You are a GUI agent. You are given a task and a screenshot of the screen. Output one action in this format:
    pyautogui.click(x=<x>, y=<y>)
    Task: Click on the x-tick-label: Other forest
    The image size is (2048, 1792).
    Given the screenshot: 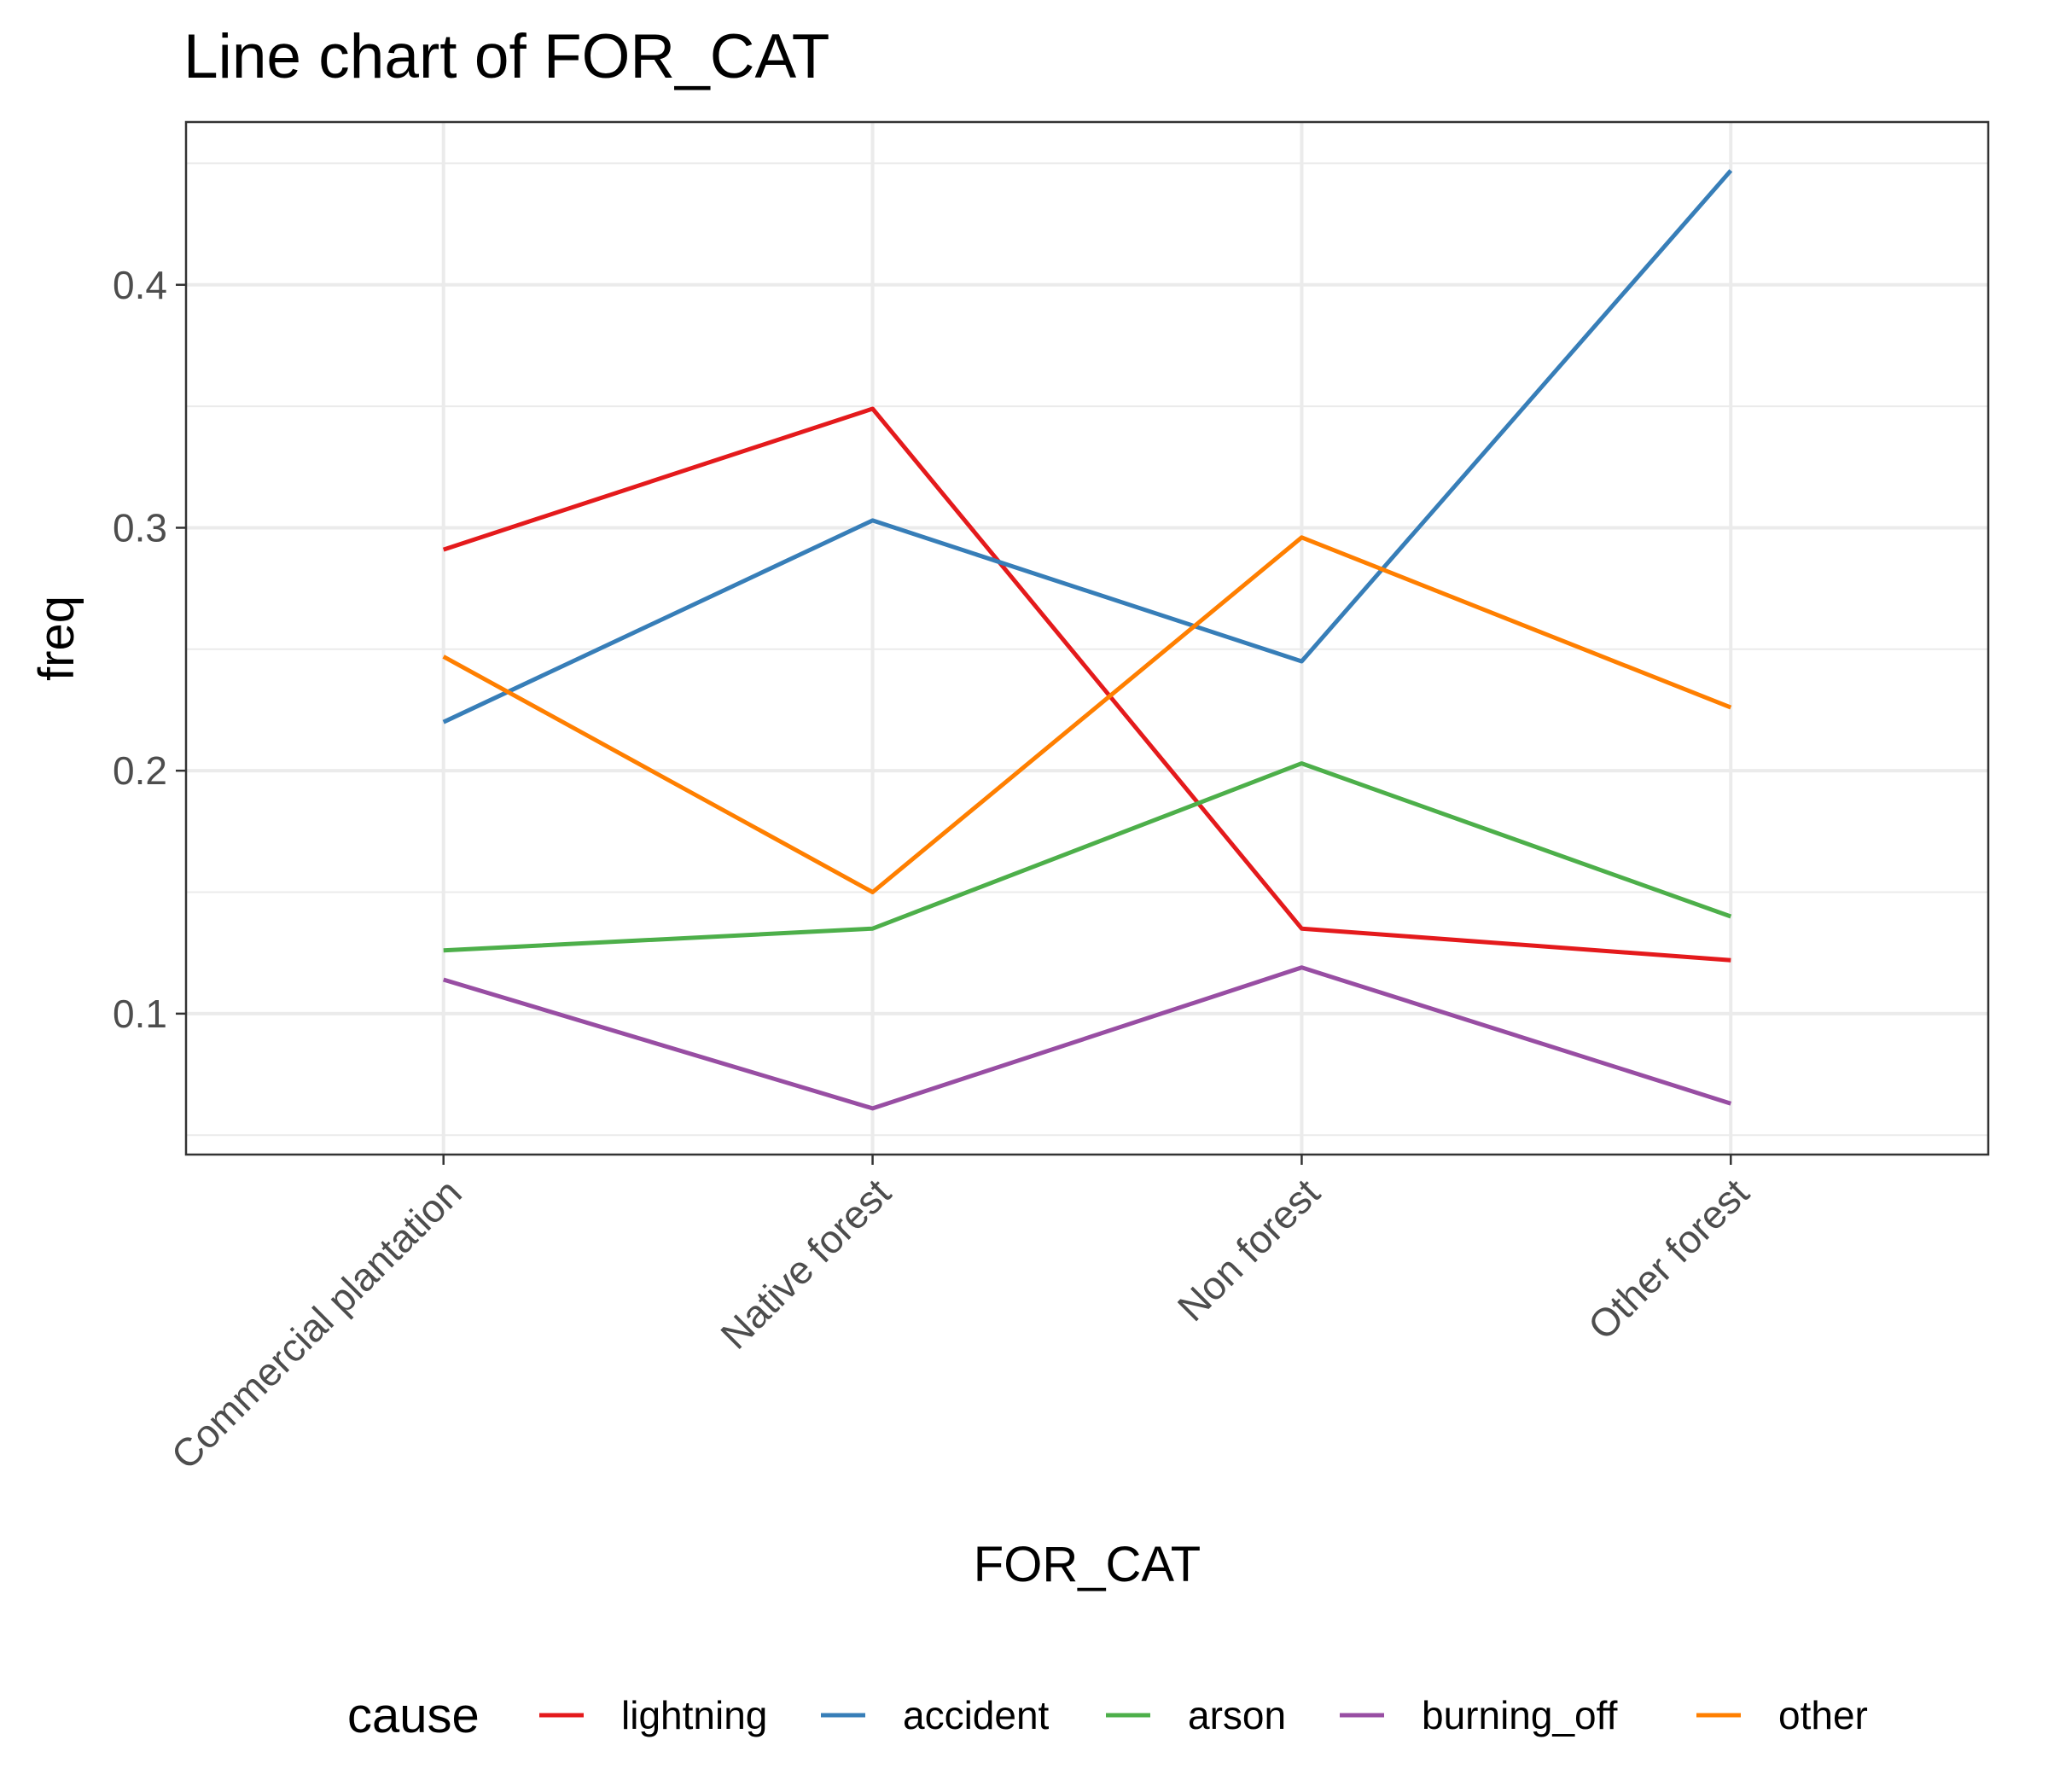 What is the action you would take?
    pyautogui.click(x=1669, y=1259)
    